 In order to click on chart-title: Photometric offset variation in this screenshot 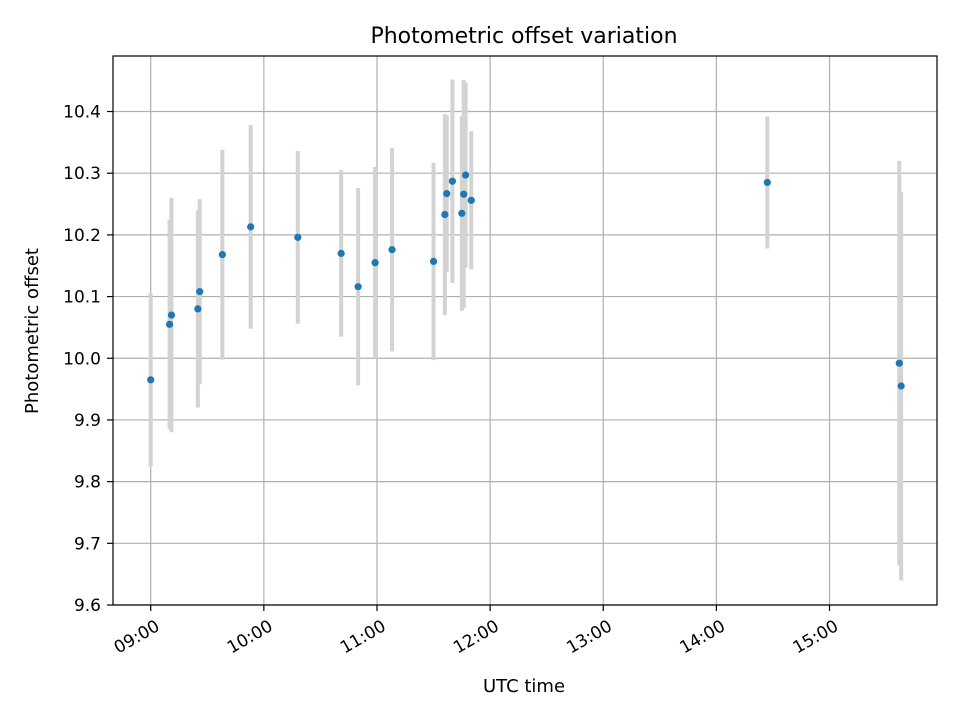, I will do `click(523, 36)`.